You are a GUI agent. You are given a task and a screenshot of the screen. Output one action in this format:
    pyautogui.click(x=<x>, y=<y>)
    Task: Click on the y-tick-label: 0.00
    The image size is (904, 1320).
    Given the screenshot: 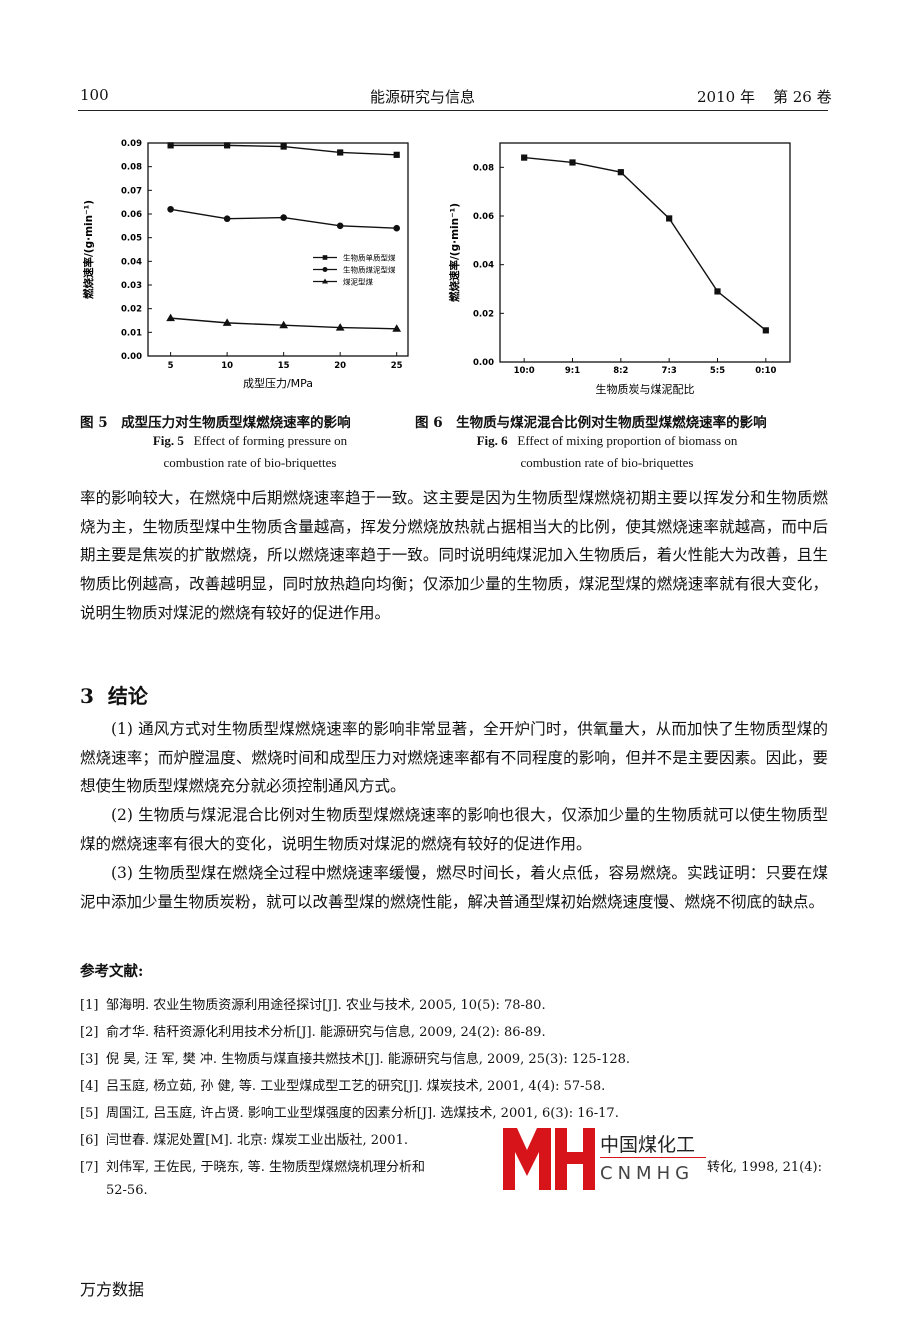 What is the action you would take?
    pyautogui.click(x=483, y=363)
    